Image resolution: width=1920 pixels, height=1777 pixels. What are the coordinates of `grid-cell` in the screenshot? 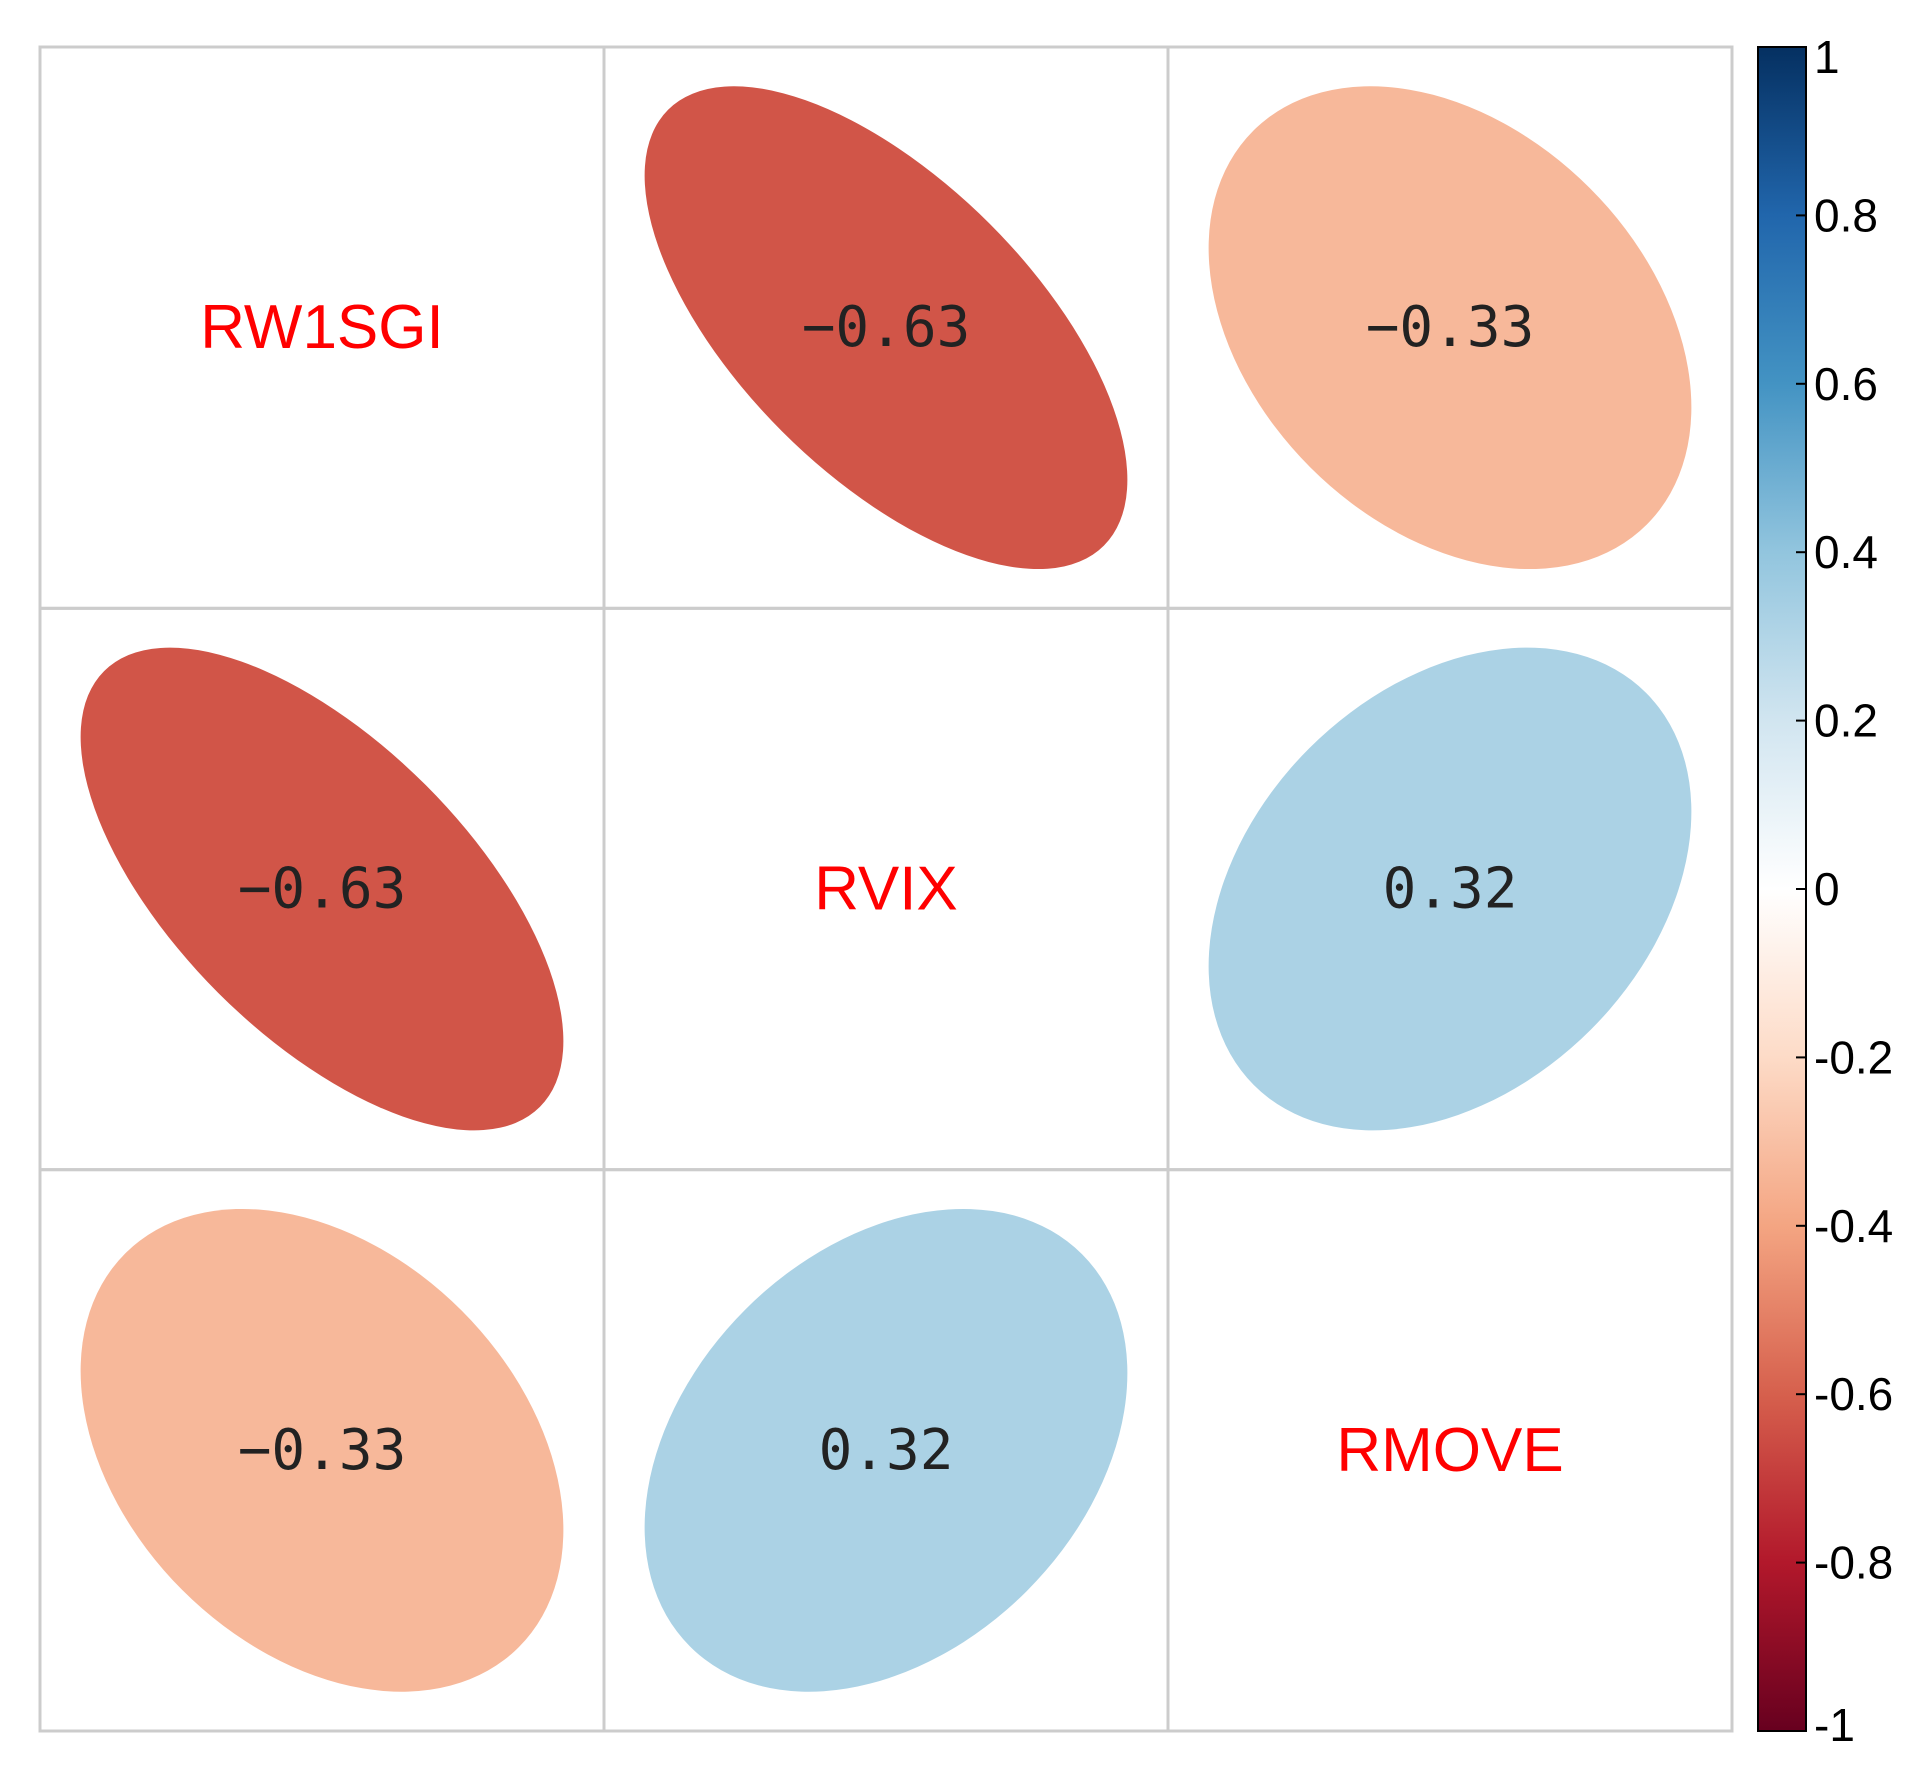 It's located at (1450, 1450).